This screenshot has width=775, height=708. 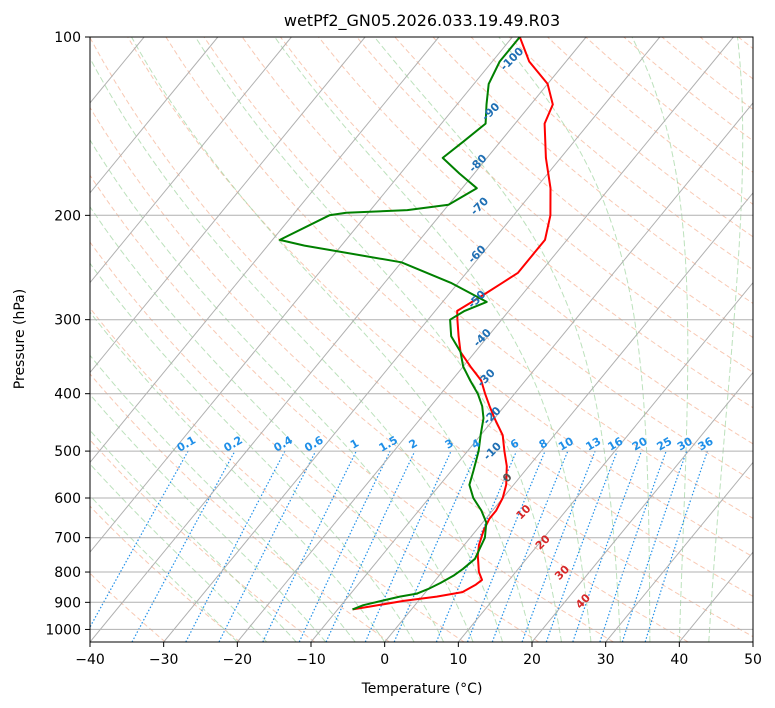 What do you see at coordinates (514, 443) in the screenshot?
I see `mixing-ratio-label: 6` at bounding box center [514, 443].